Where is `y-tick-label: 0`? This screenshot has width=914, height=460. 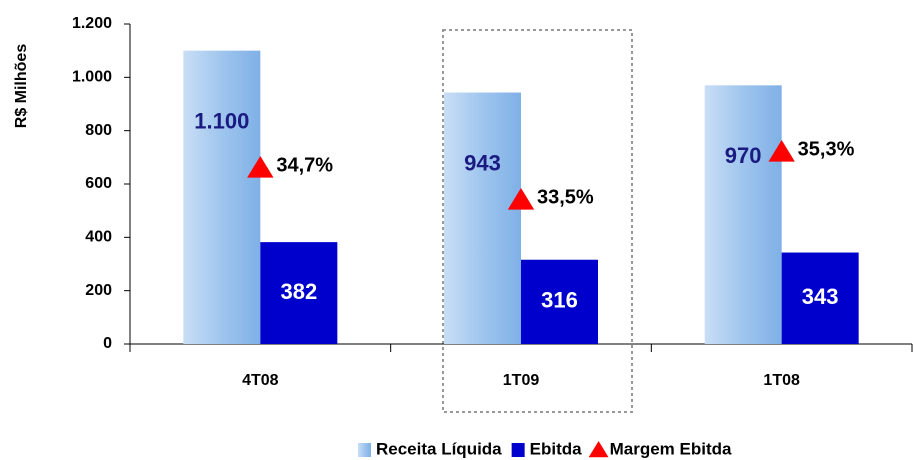 y-tick-label: 0 is located at coordinates (107, 343).